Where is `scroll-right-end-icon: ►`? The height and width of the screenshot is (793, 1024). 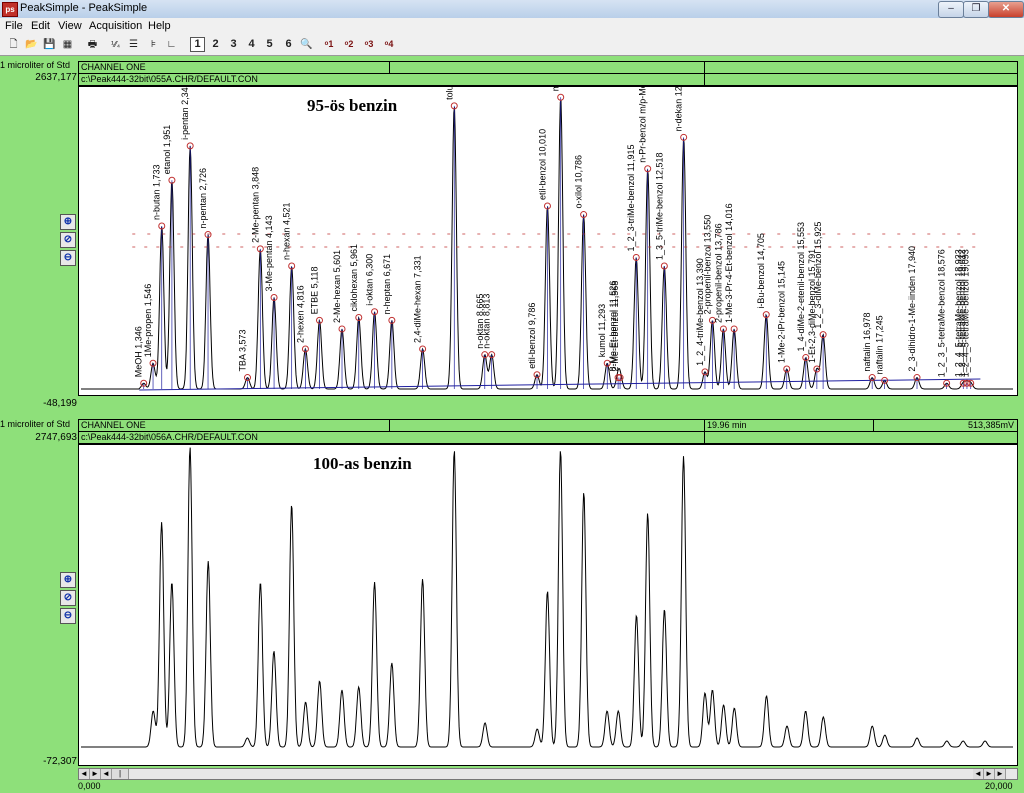 scroll-right-end-icon: ► is located at coordinates (989, 774).